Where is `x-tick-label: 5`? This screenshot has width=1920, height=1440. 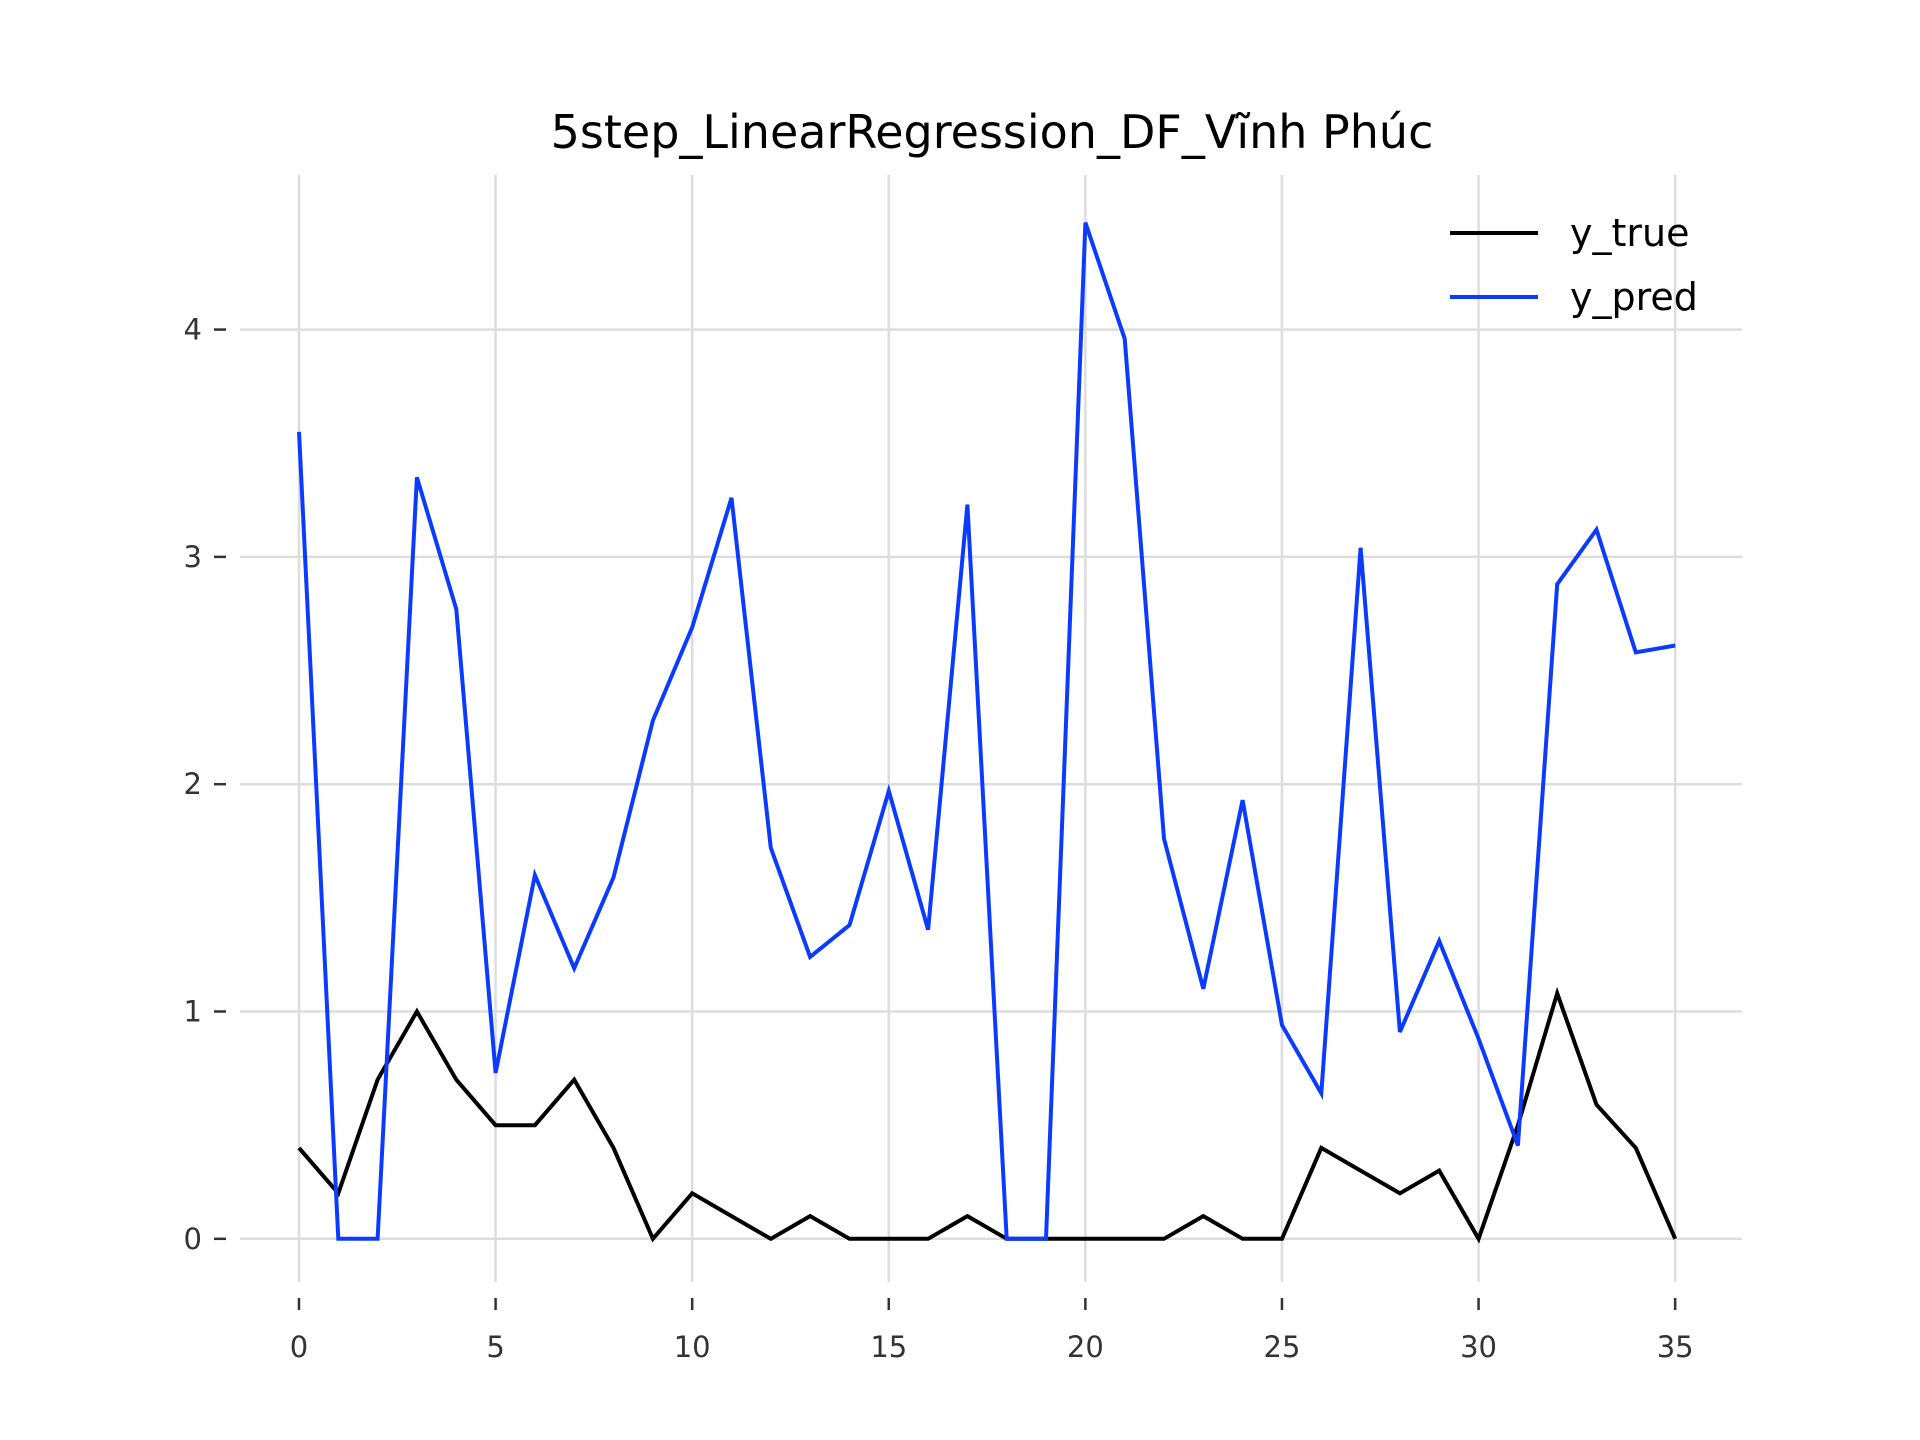 x-tick-label: 5 is located at coordinates (495, 1347).